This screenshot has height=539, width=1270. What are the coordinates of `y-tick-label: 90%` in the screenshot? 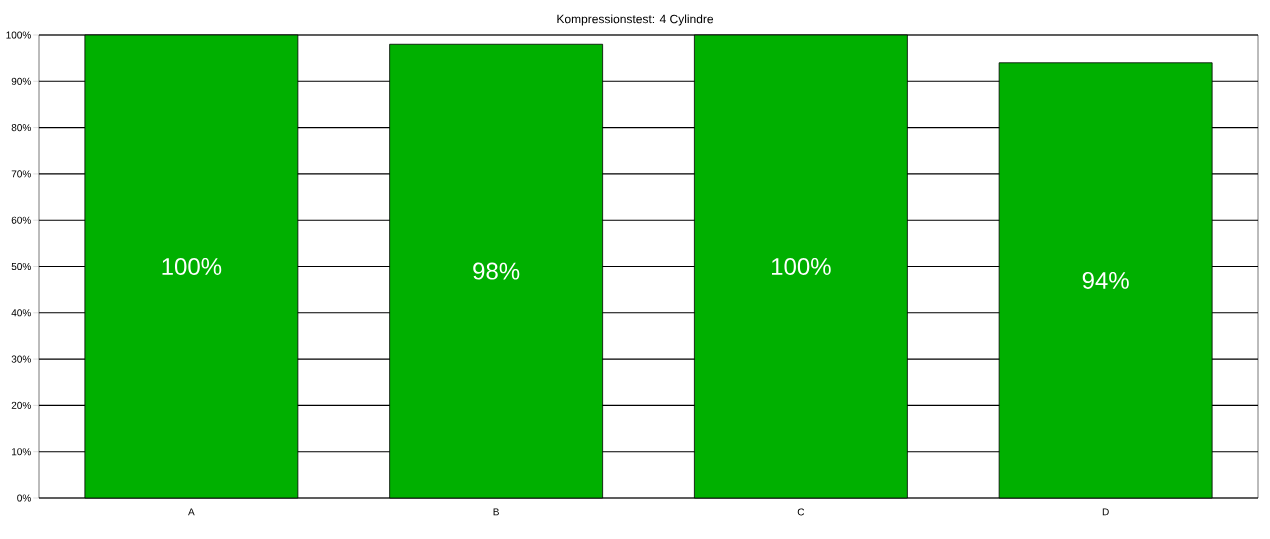 It's located at (21, 81).